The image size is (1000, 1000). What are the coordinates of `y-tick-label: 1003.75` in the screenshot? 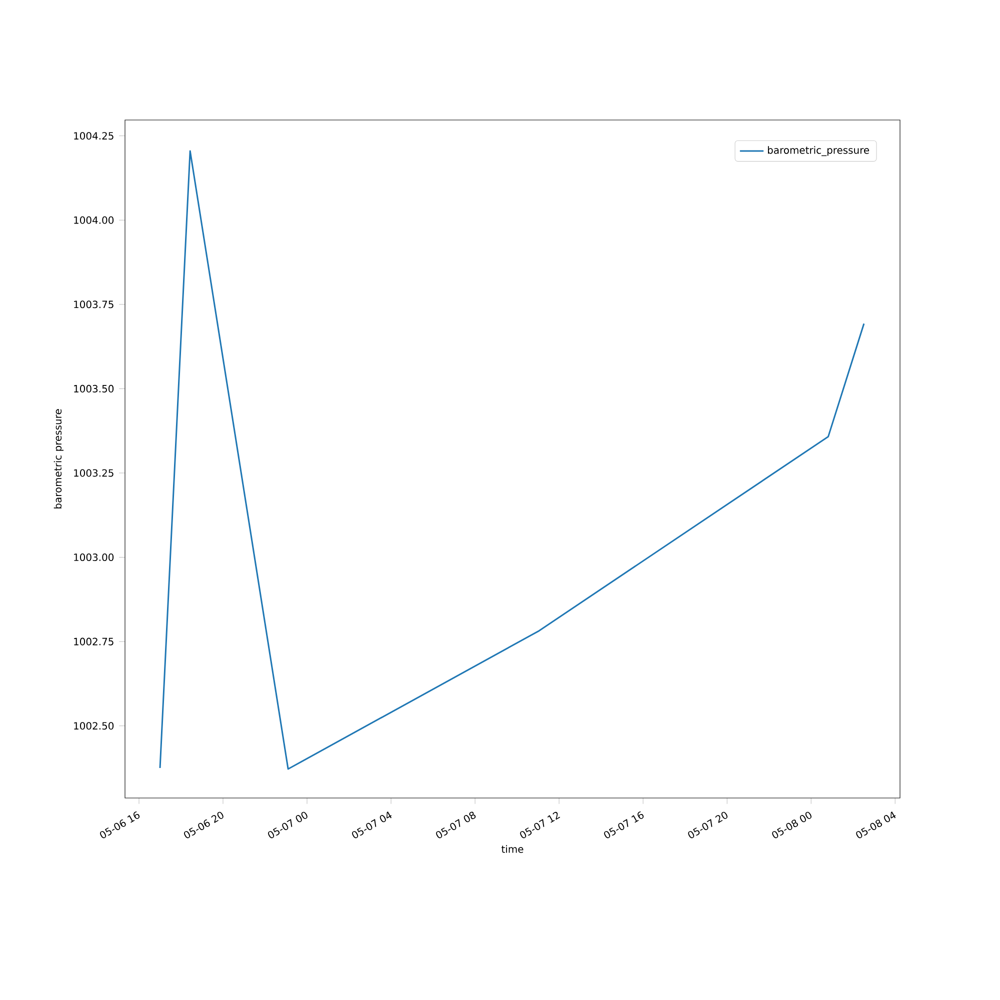 It's located at (94, 304).